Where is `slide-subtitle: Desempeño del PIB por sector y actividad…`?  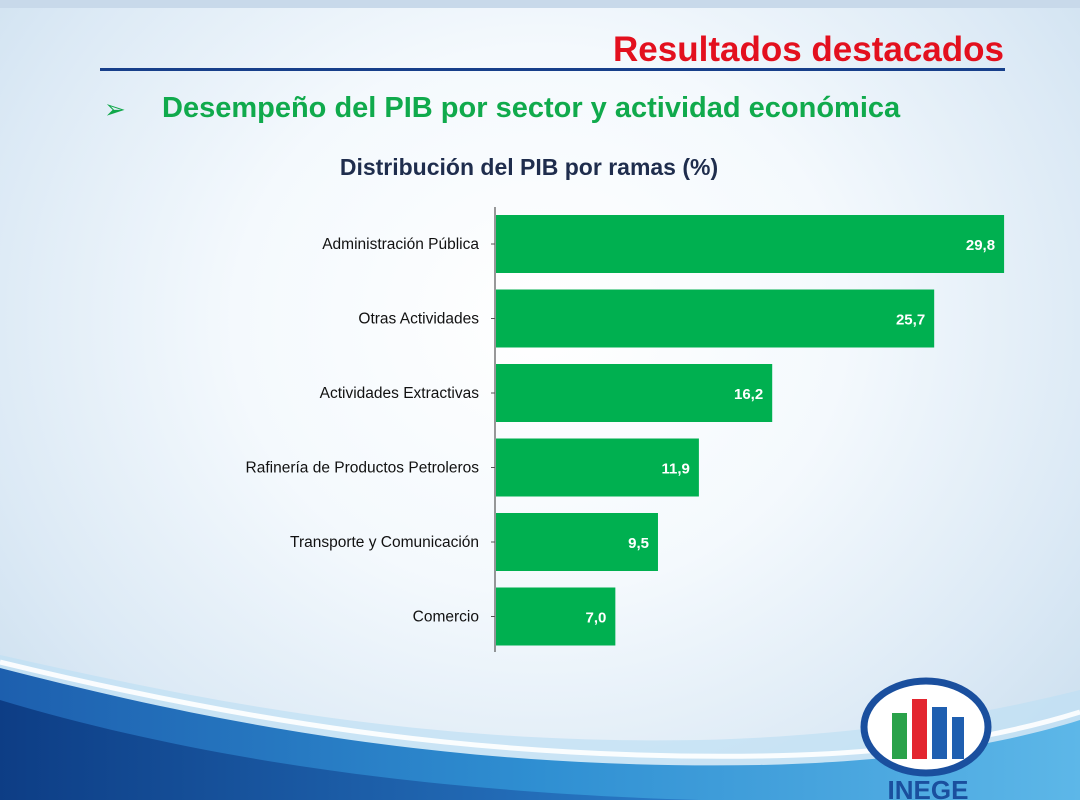 slide-subtitle: Desempeño del PIB por sector y actividad… is located at coordinates (531, 108).